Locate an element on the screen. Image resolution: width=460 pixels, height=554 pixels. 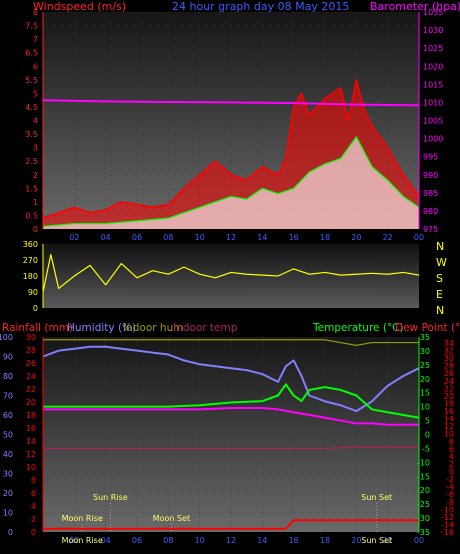
wind-left-tick-label: 5.5 is located at coordinates (31, 80).